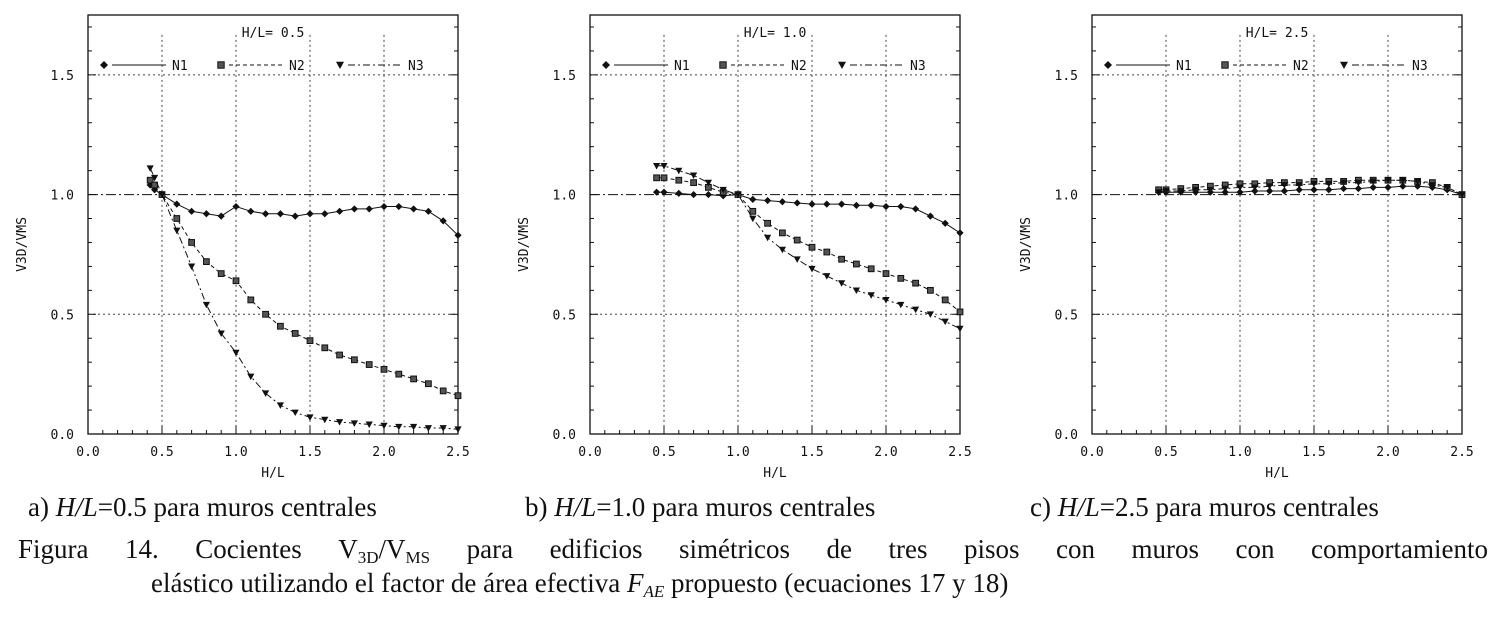  Describe the element at coordinates (564, 196) in the screenshot. I see `y-tick-label: 1.0` at that location.